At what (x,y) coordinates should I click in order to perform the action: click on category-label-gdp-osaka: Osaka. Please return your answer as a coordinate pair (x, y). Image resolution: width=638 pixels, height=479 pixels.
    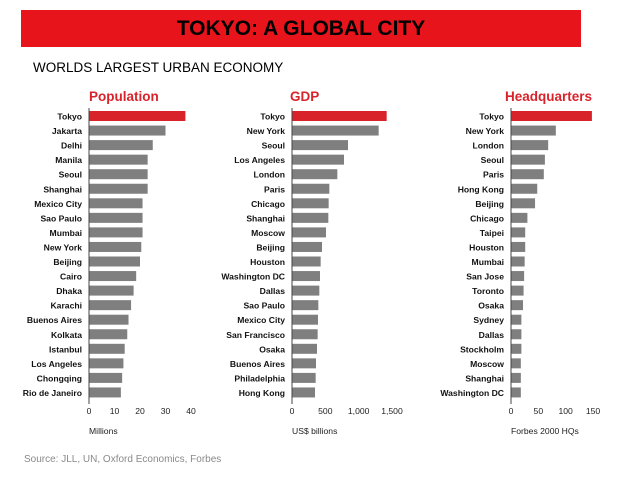
    Looking at the image, I should click on (272, 349).